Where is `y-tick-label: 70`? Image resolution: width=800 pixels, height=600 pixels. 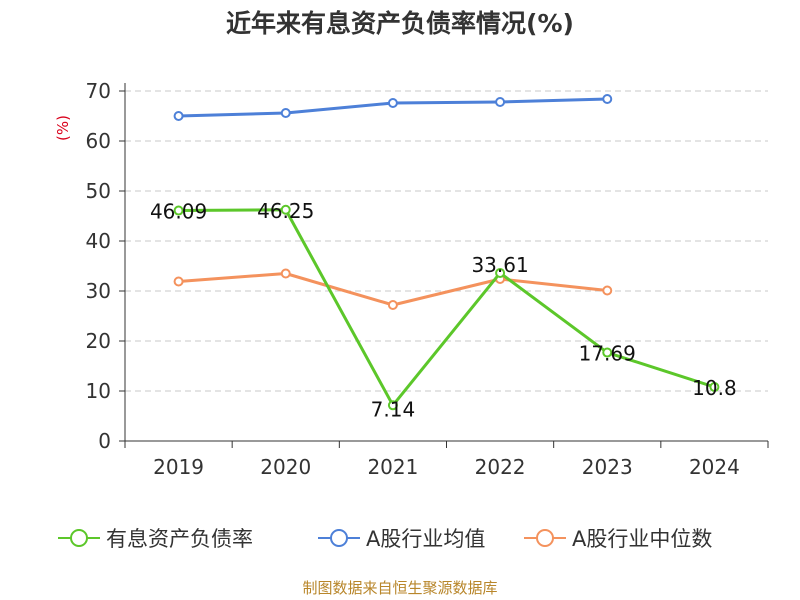
y-tick-label: 70 is located at coordinates (98, 91).